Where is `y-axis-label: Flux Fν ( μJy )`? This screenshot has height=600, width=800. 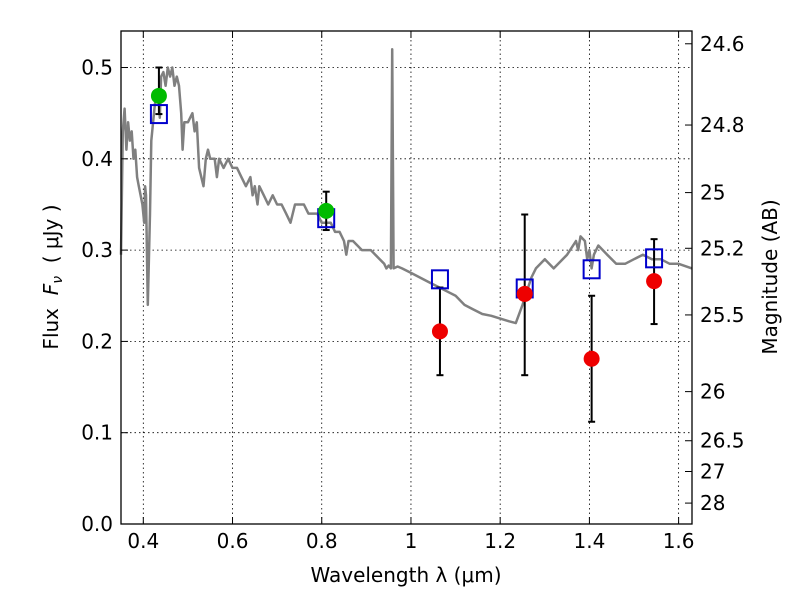
y-axis-label: Flux Fν ( μJy ) is located at coordinates (52, 276).